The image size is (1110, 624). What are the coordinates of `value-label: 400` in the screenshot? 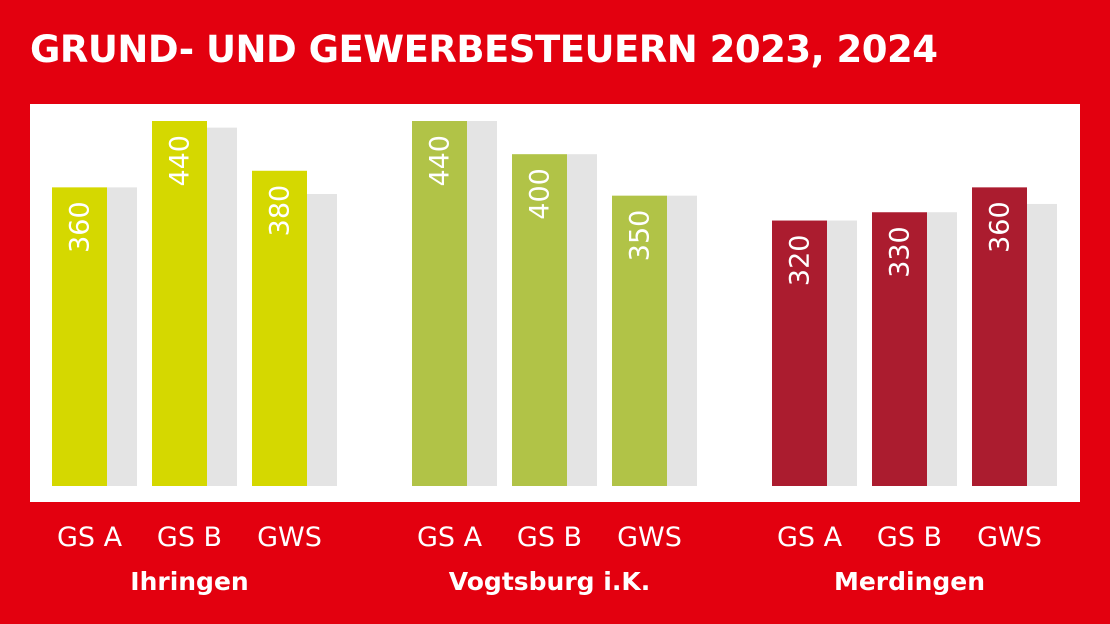 It's located at (540, 194).